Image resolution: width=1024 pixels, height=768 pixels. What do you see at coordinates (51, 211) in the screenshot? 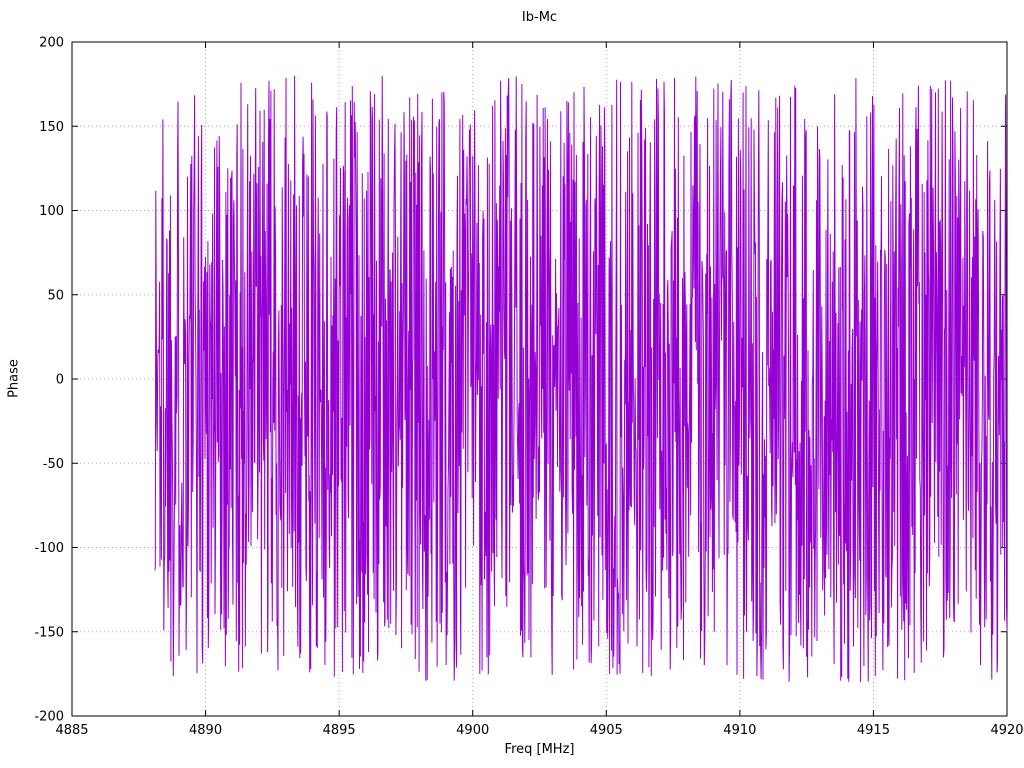
I see `y-tick-label: 100` at bounding box center [51, 211].